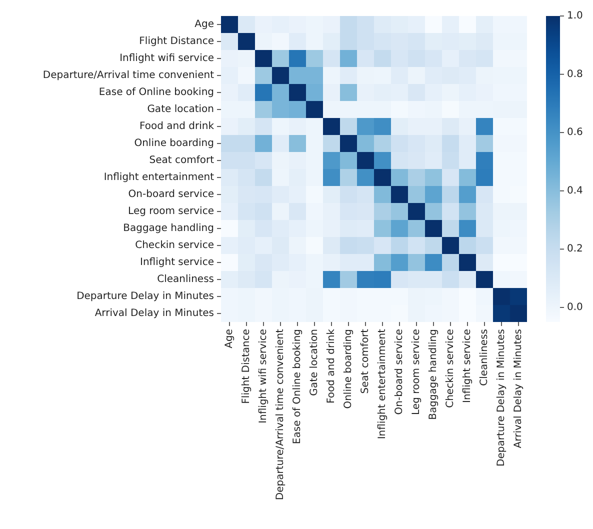 The width and height of the screenshot is (593, 529). I want to click on y-tick-label: Checkin service, so click(174, 245).